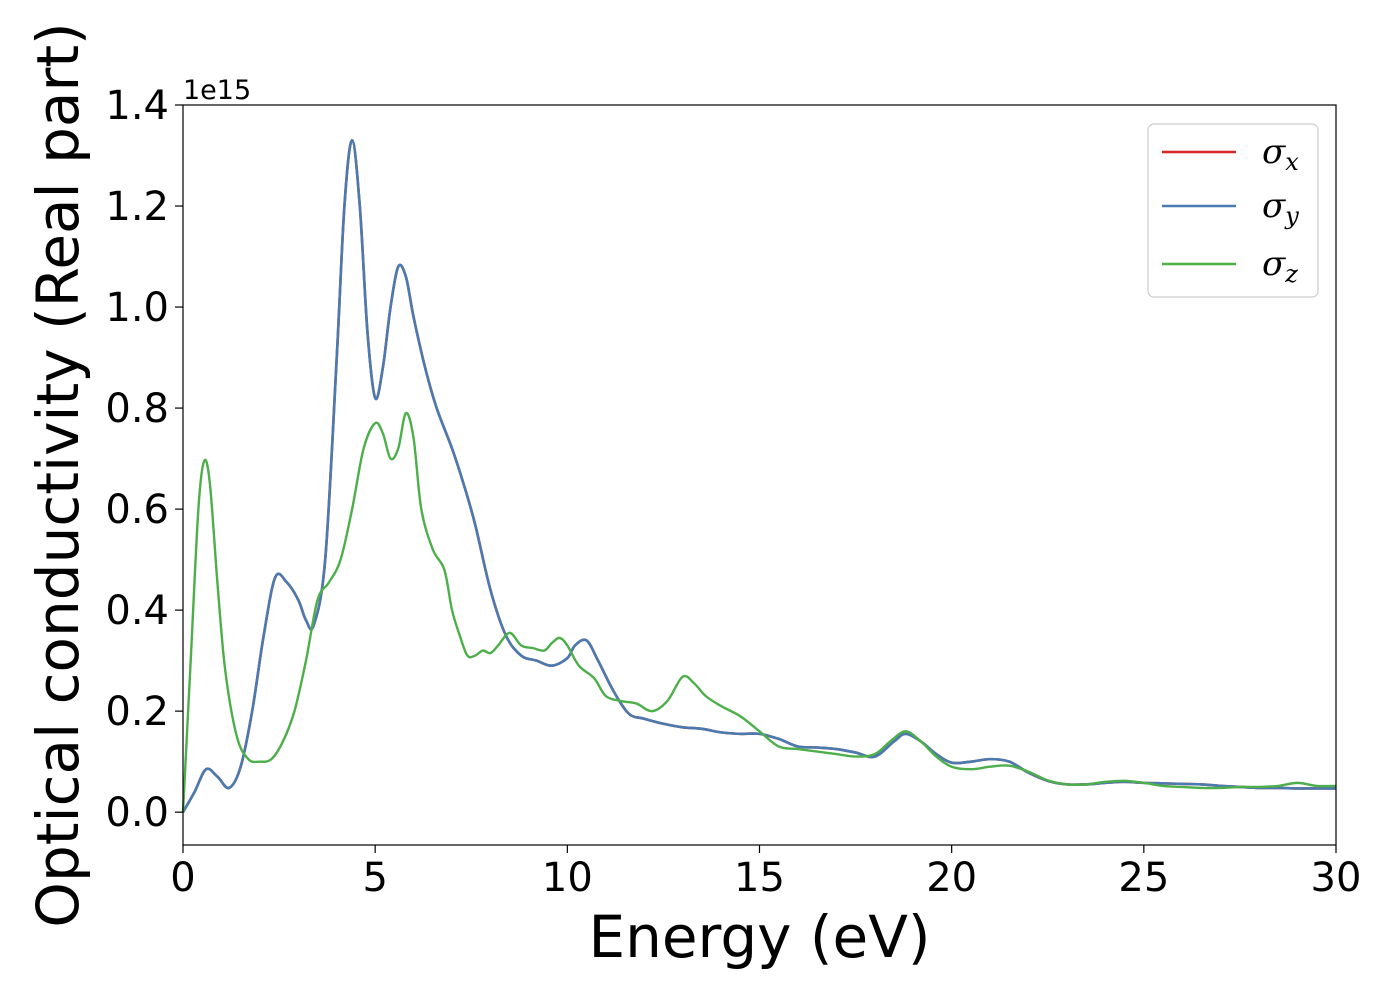 The height and width of the screenshot is (1000, 1400). I want to click on legend: σx σy σz, so click(1233, 210).